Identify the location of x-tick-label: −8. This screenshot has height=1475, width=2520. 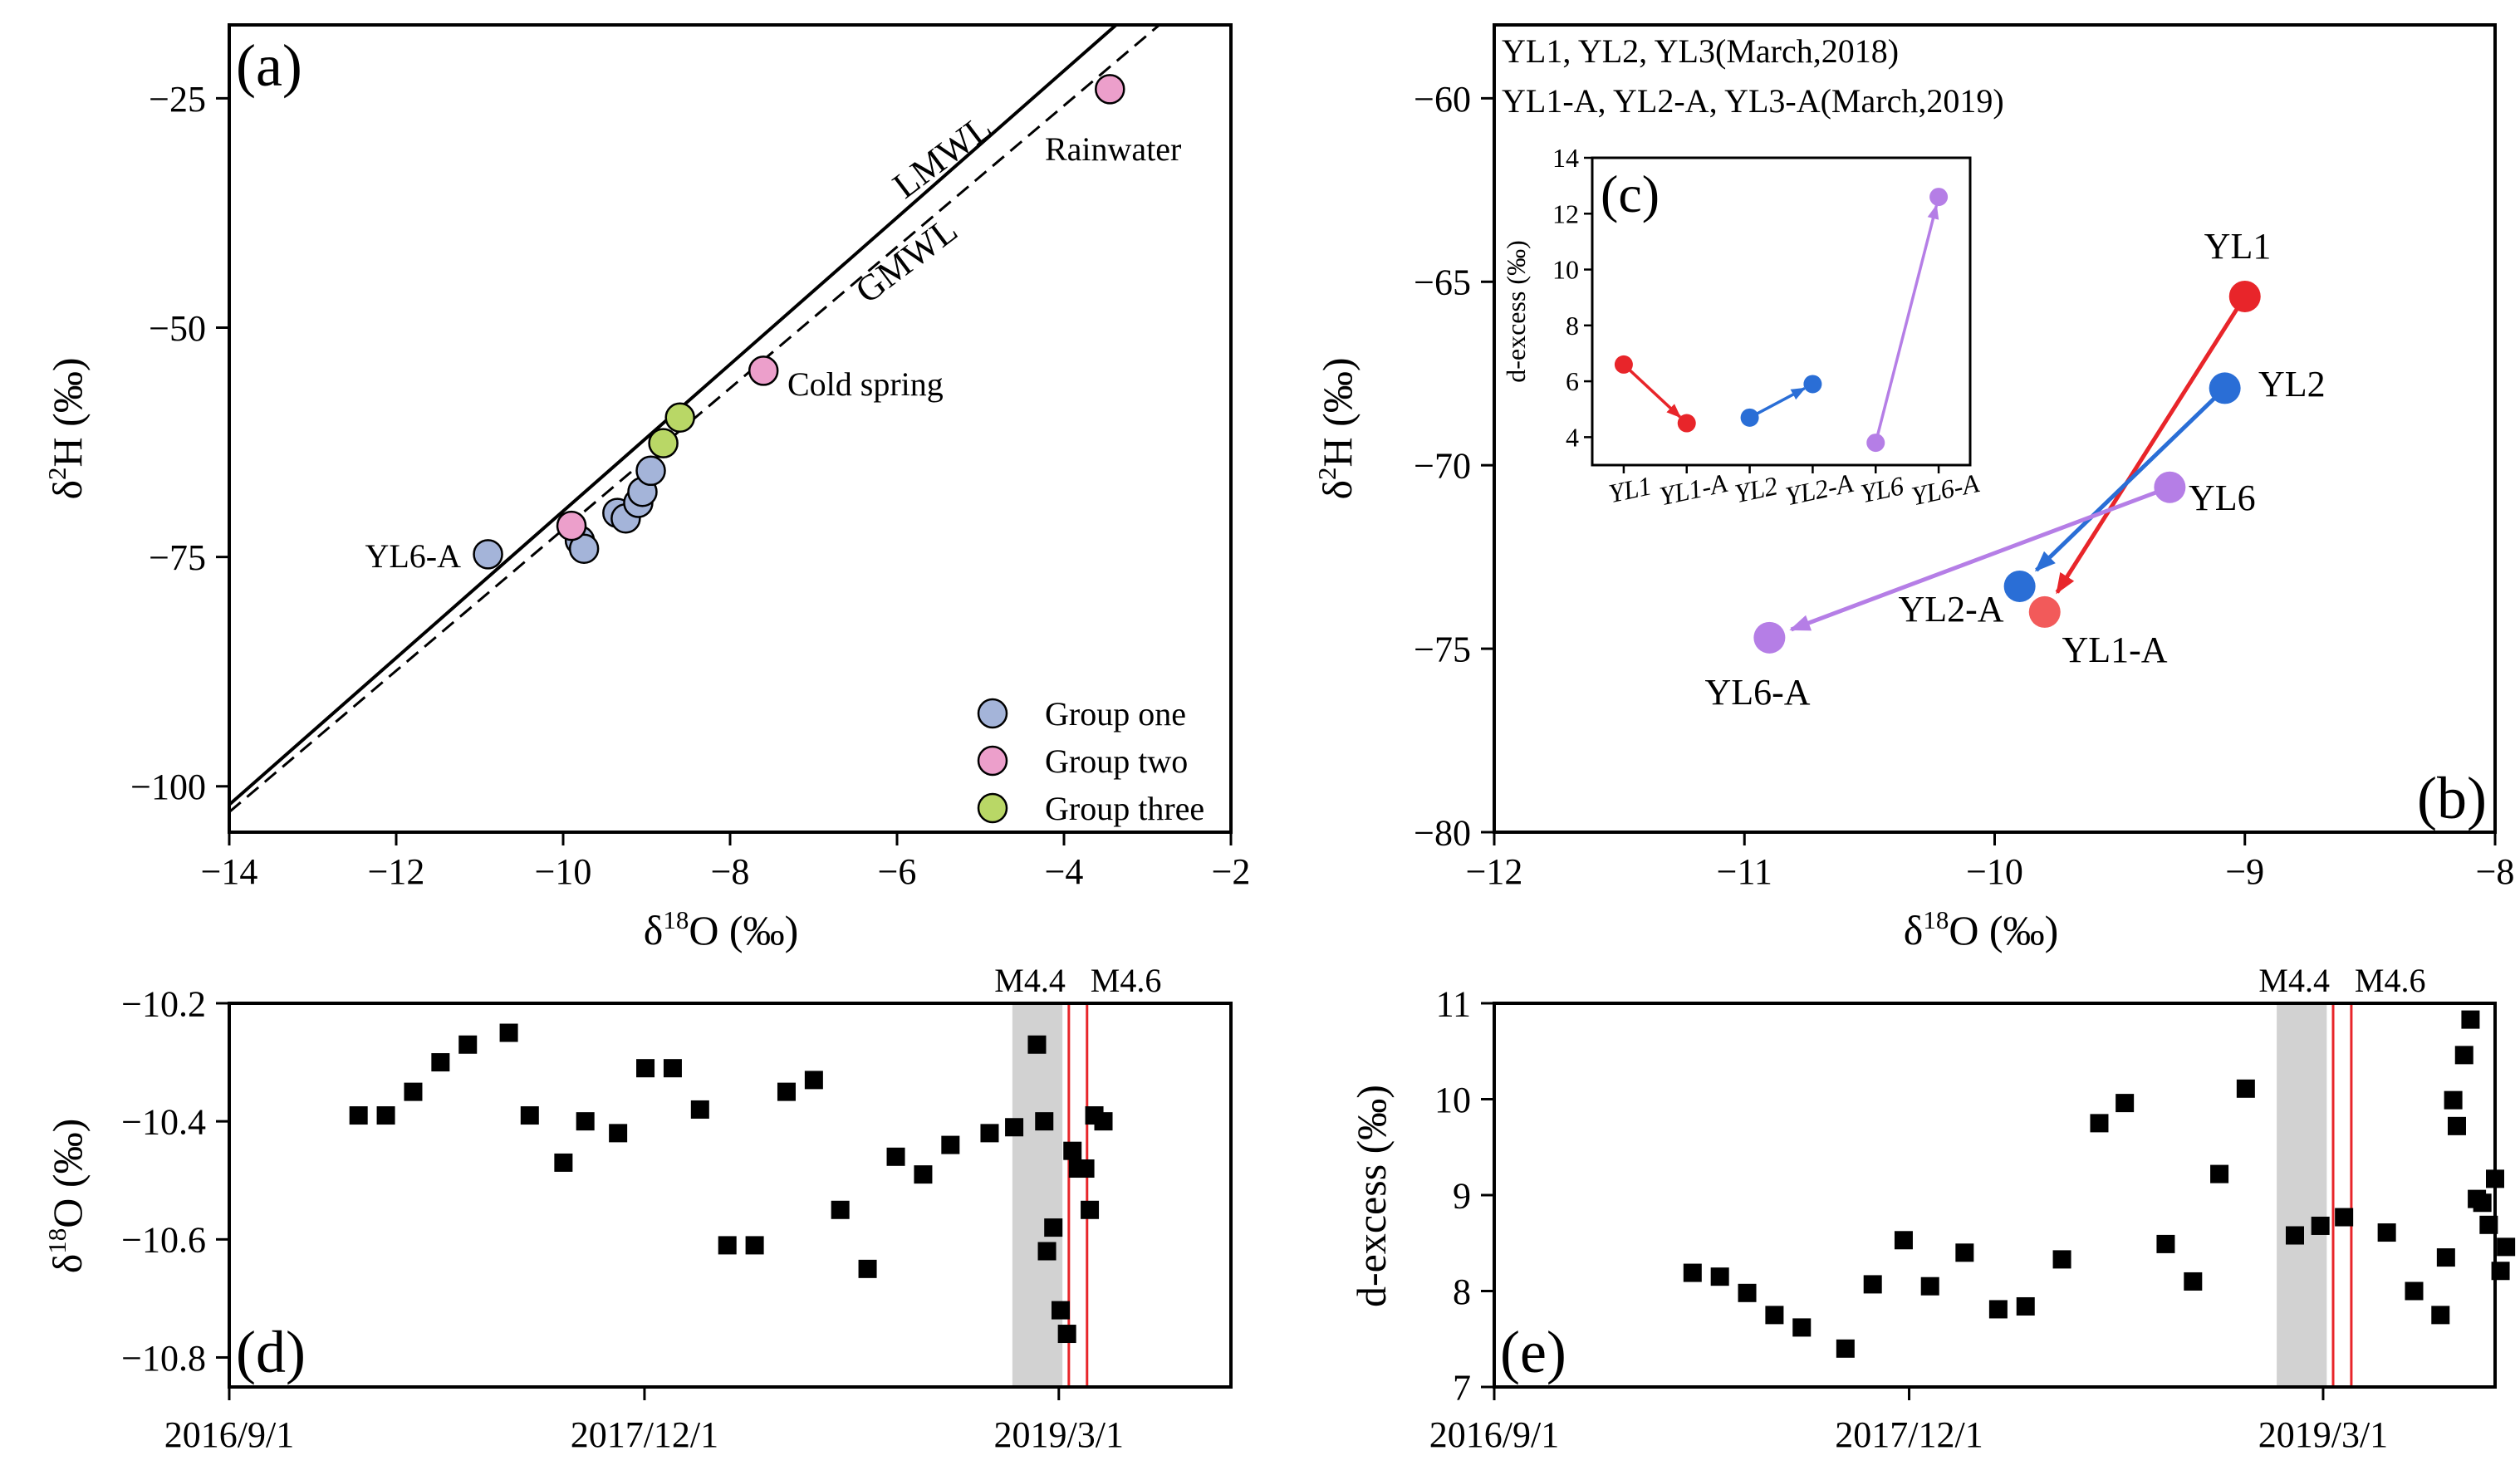
(730, 871).